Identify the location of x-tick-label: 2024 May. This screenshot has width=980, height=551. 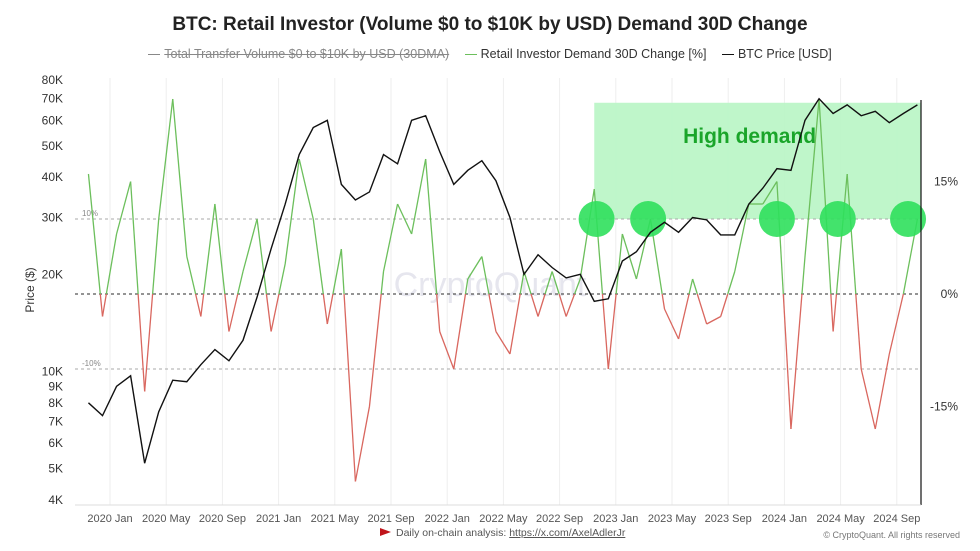
(840, 519).